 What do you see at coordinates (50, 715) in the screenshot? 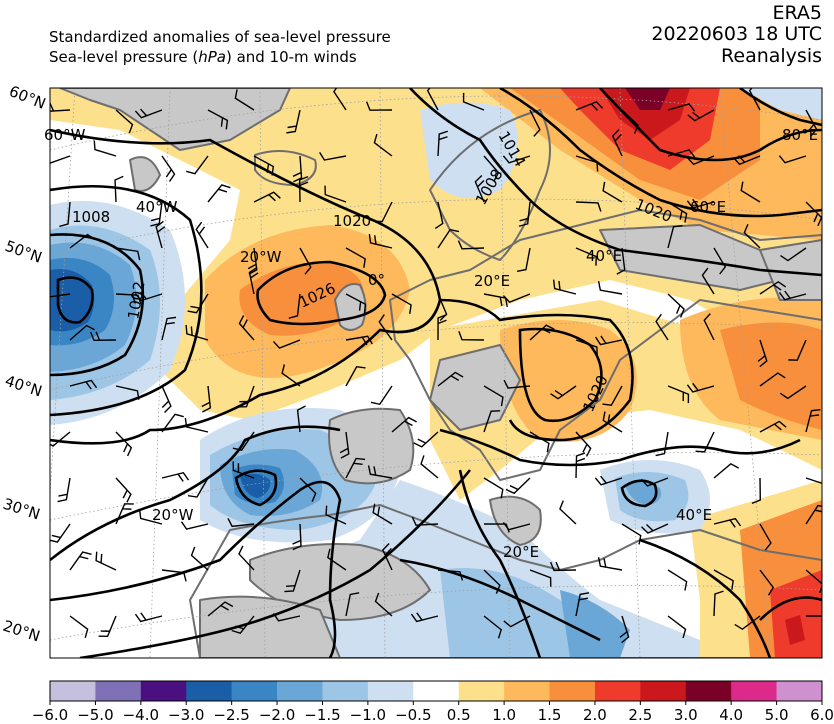
I see `colorbar-tick-label: −6.0` at bounding box center [50, 715].